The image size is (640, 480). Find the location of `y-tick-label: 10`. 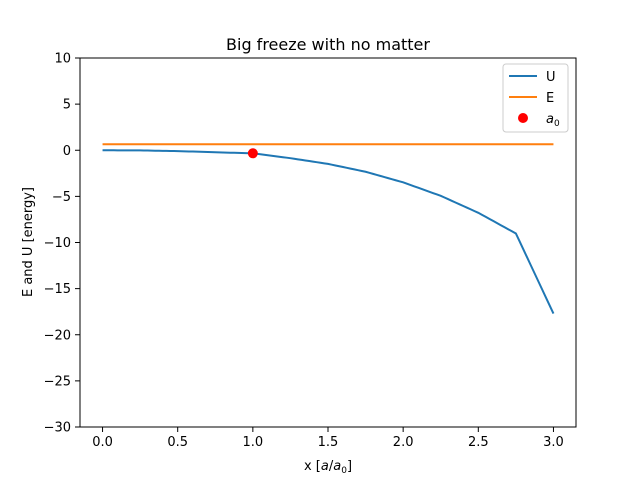

y-tick-label: 10 is located at coordinates (62, 59).